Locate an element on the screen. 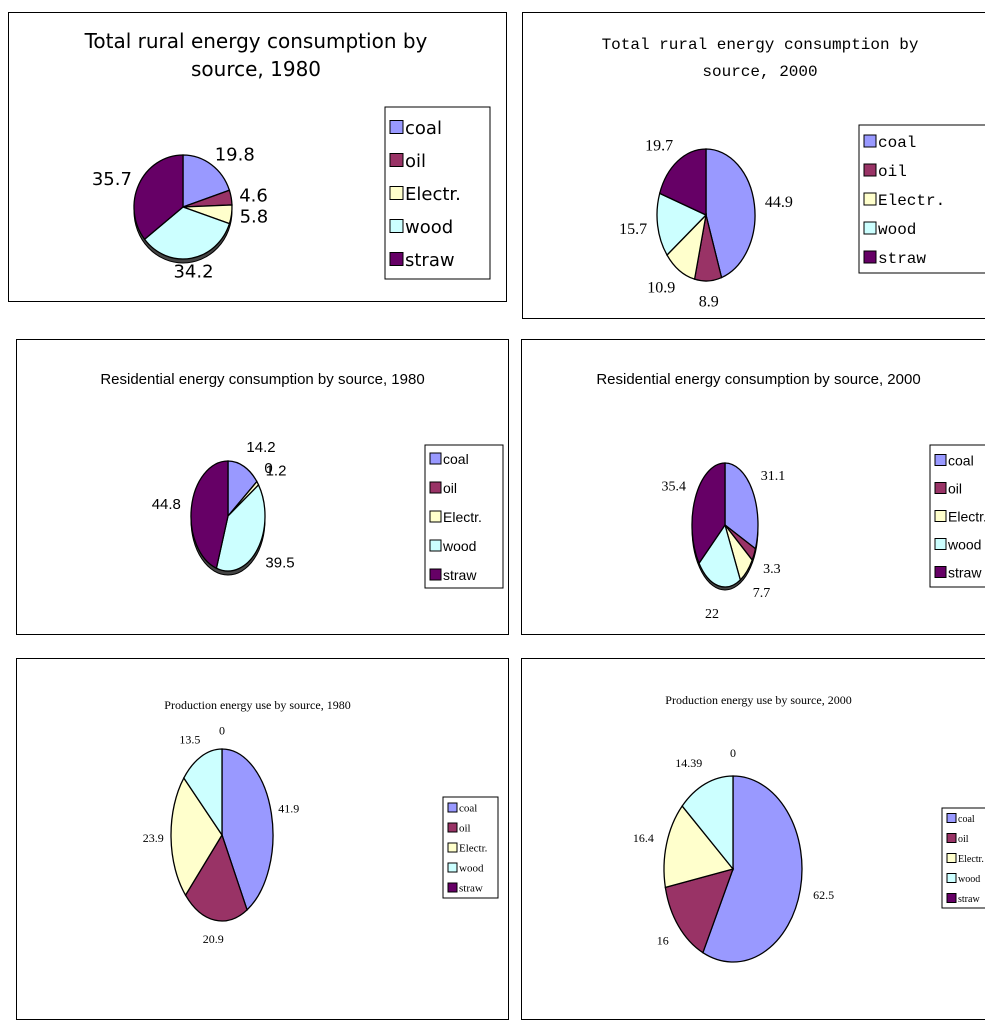 Image resolution: width=985 pixels, height=1020 pixels. data-label-oil: 0 is located at coordinates (268, 468).